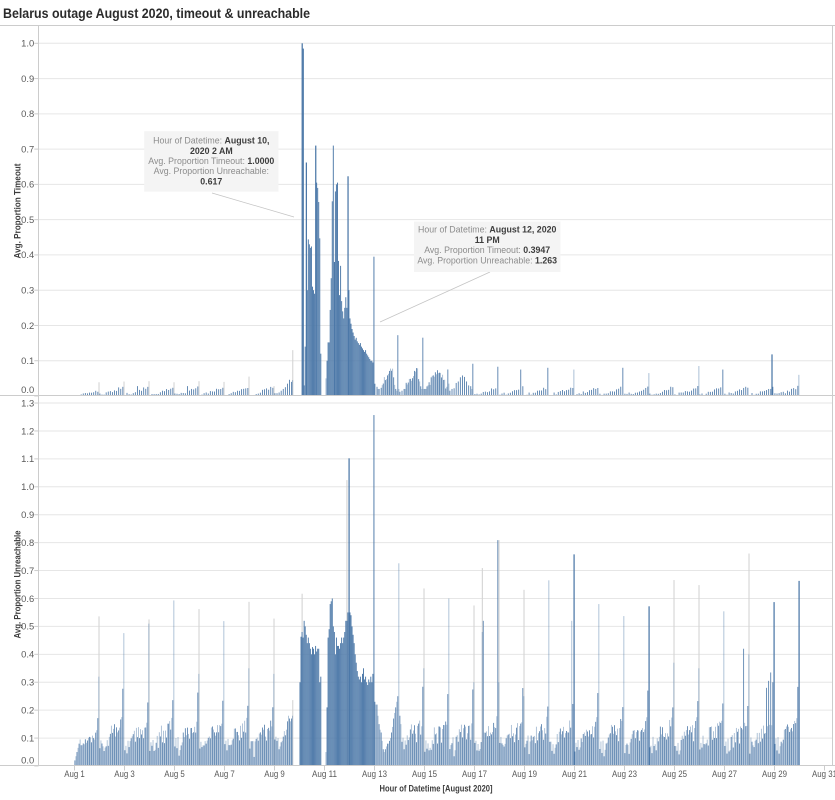 This screenshot has height=800, width=835. What do you see at coordinates (174, 773) in the screenshot?
I see `svg-text: Aug 5` at bounding box center [174, 773].